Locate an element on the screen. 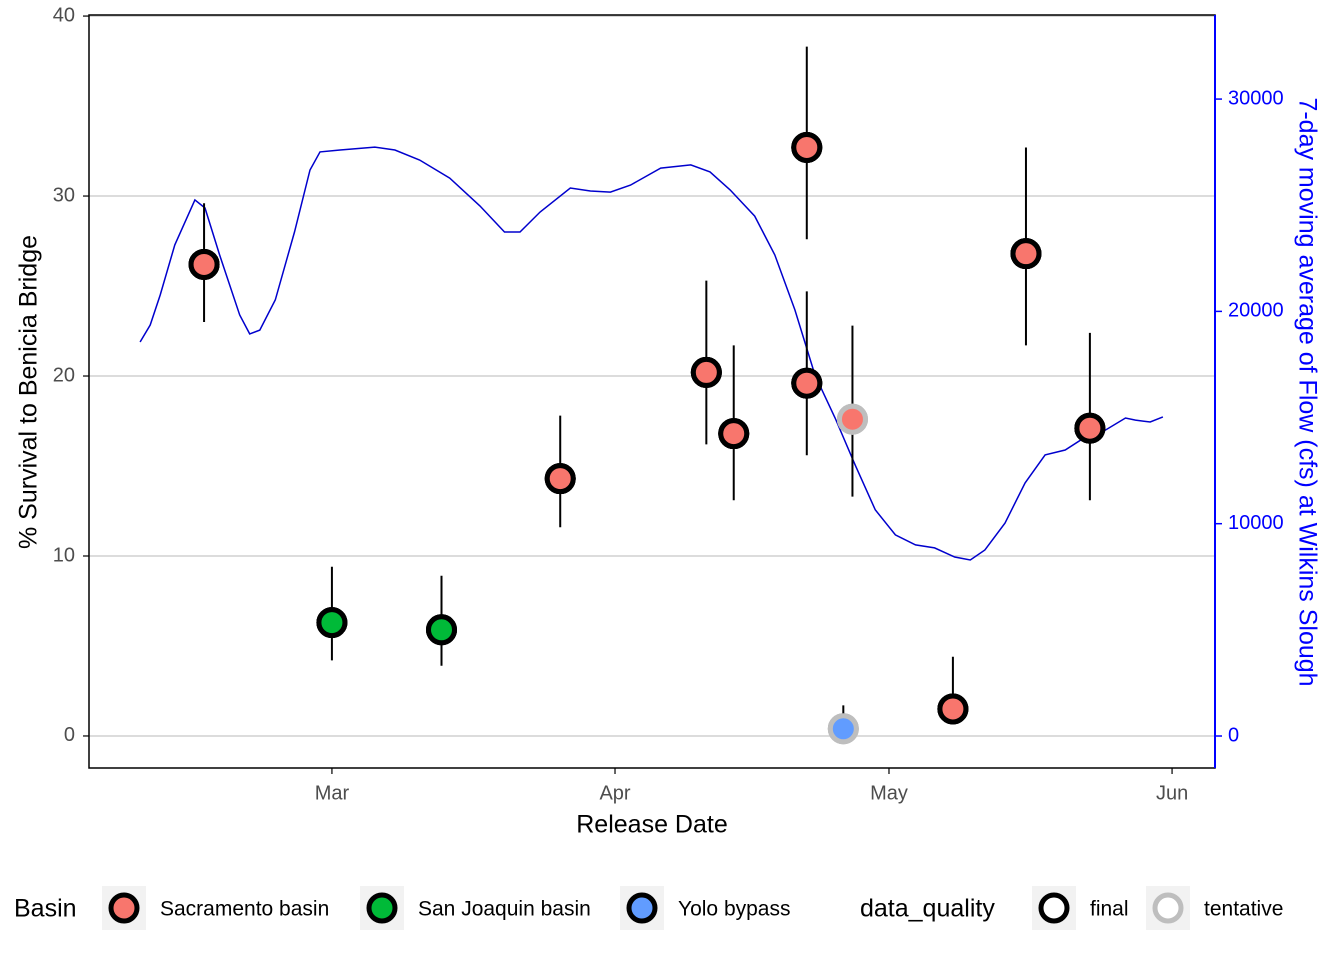 The image size is (1344, 960). y-tick-label: 10 is located at coordinates (64, 555).